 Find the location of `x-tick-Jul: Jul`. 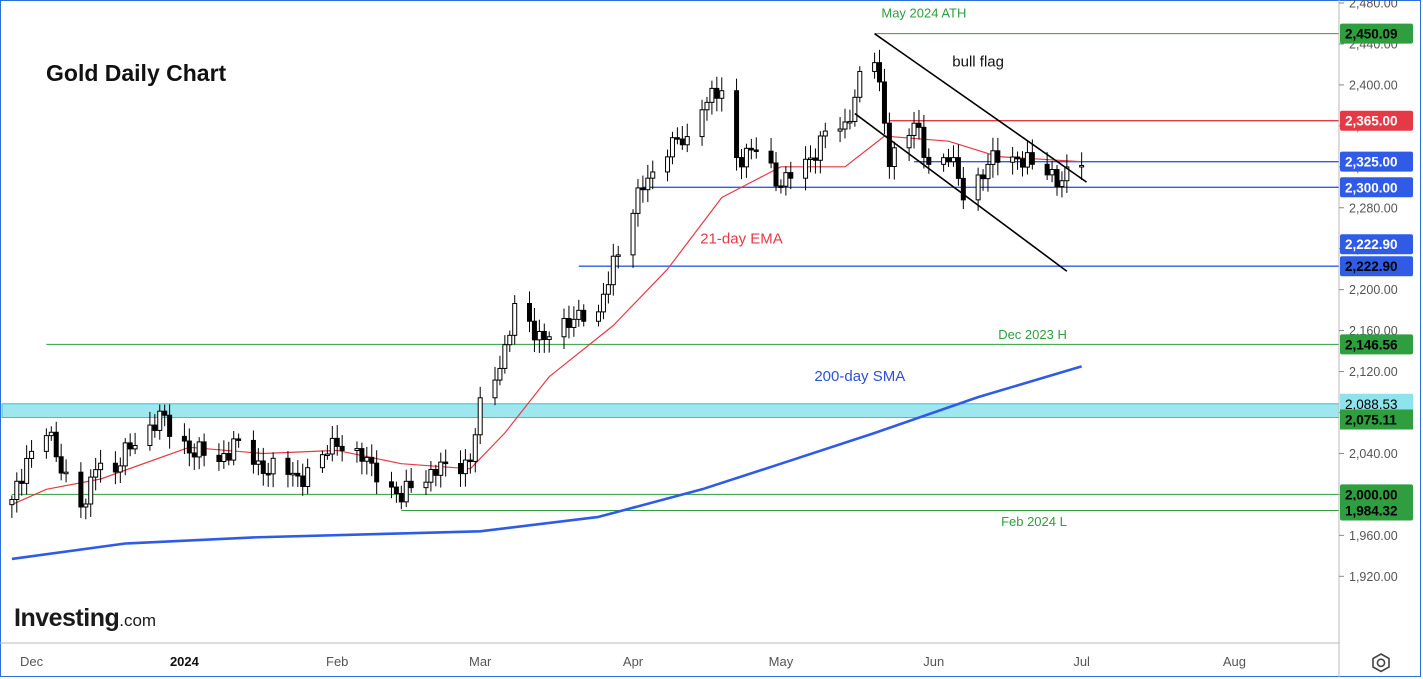

x-tick-Jul: Jul is located at coordinates (1081, 661).